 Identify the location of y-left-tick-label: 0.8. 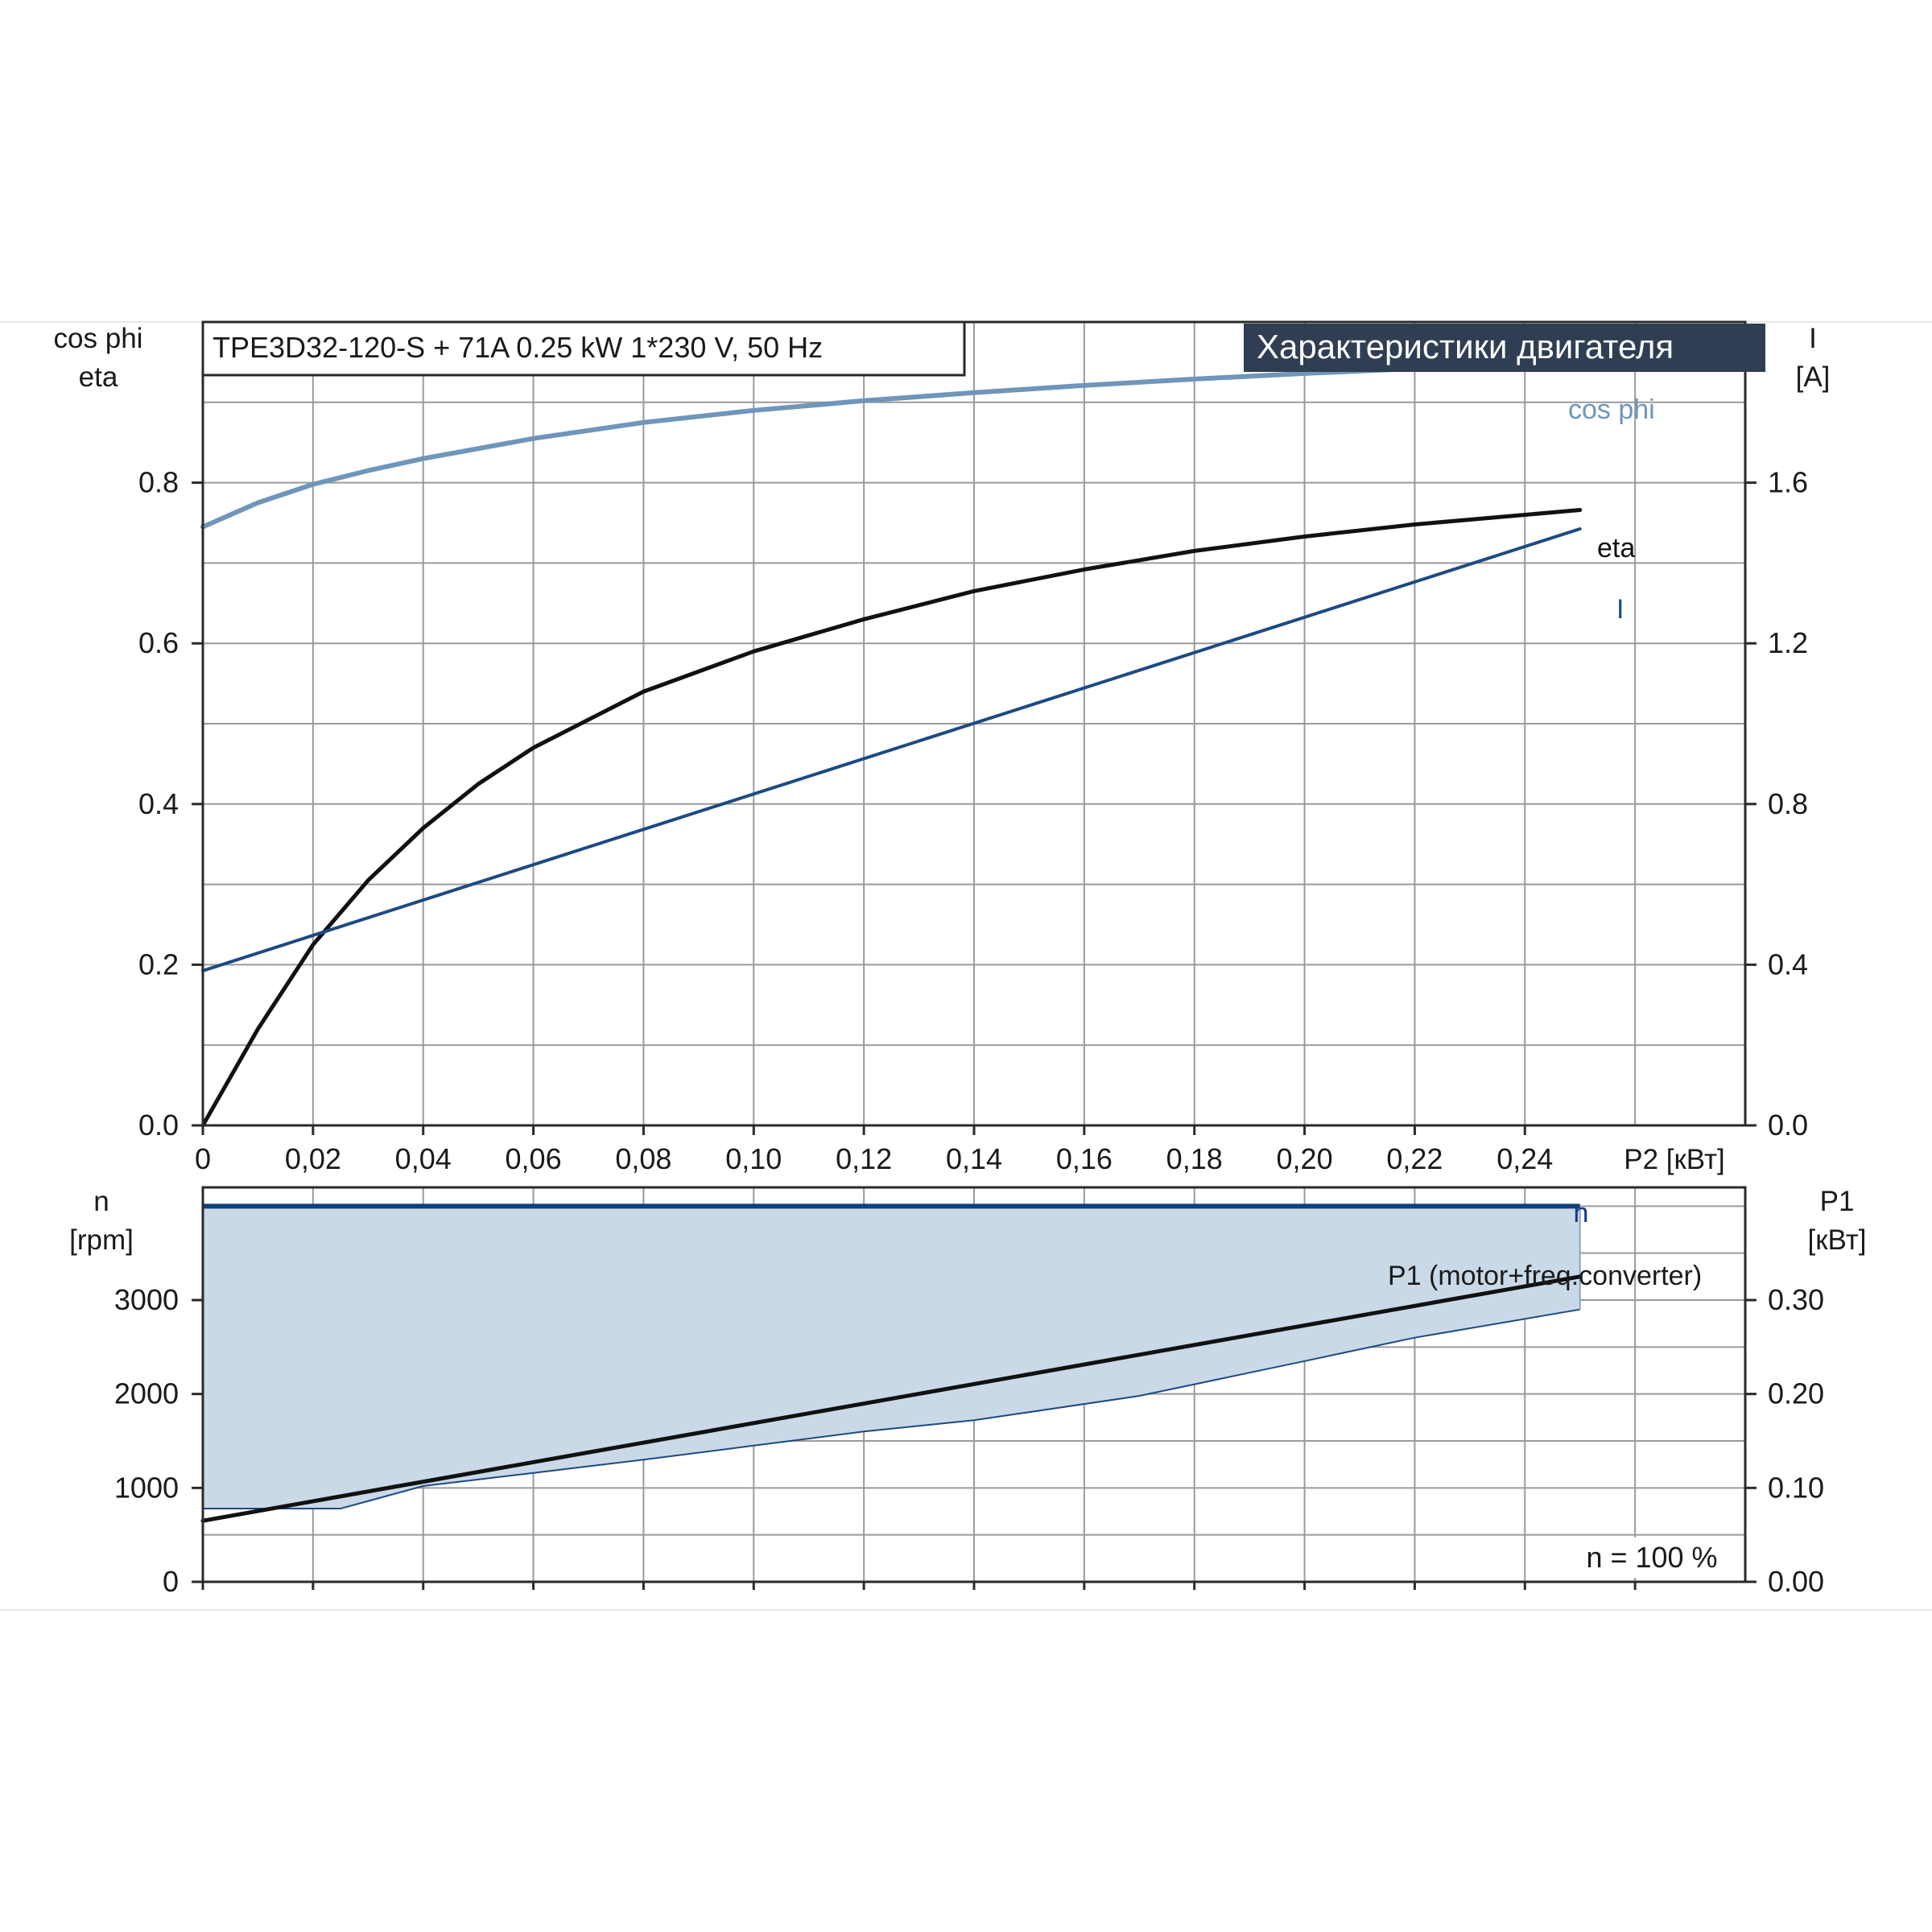
(158, 483).